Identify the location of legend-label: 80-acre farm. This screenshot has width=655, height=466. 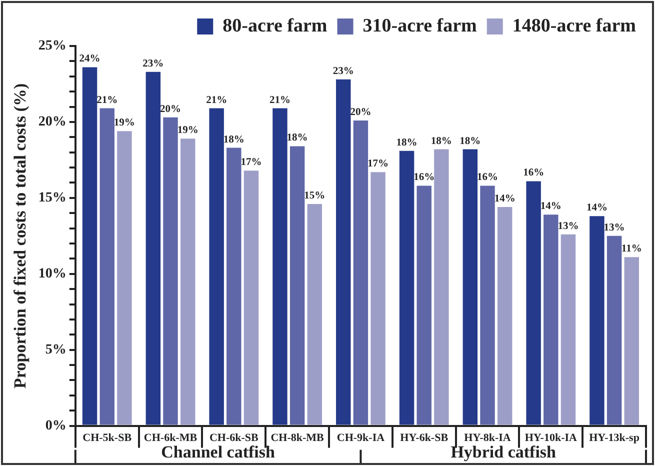
(275, 25).